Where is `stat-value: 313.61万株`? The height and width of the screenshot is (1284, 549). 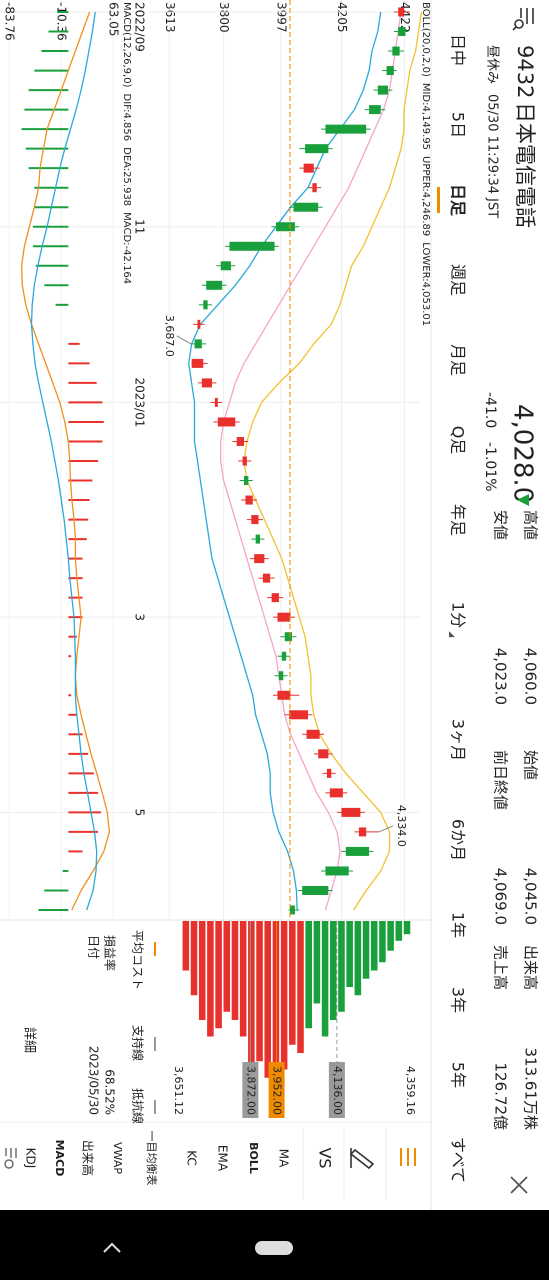 stat-value: 313.61万株 is located at coordinates (531, 1089).